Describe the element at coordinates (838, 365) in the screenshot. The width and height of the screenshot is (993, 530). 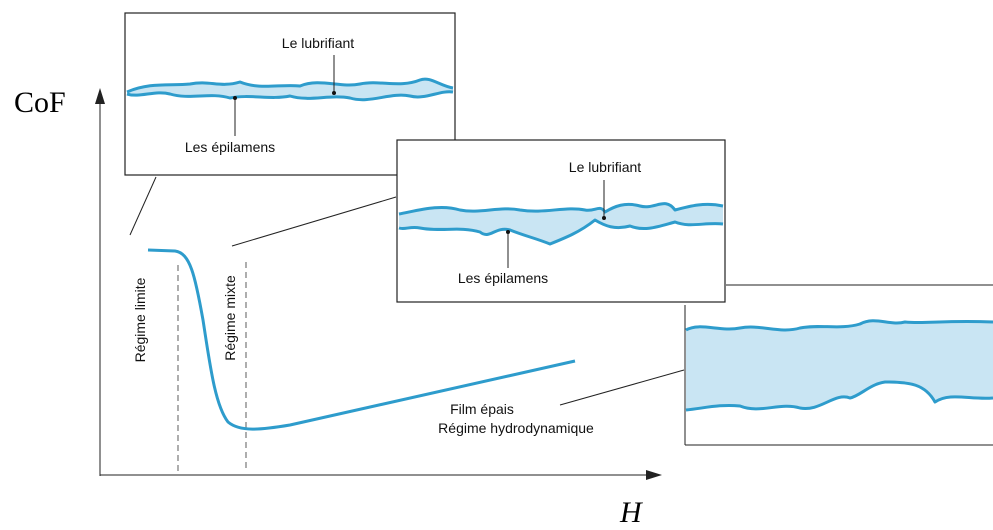
I see `inset` at that location.